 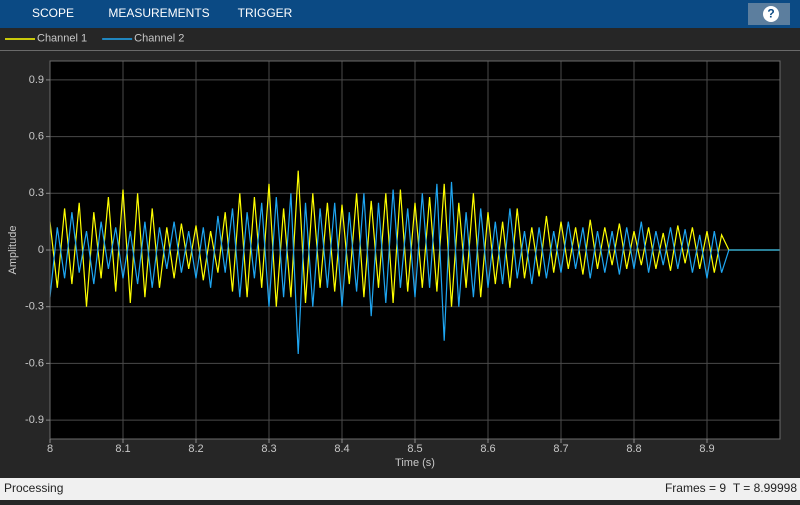 What do you see at coordinates (159, 38) in the screenshot?
I see `legend-label: Channel 2` at bounding box center [159, 38].